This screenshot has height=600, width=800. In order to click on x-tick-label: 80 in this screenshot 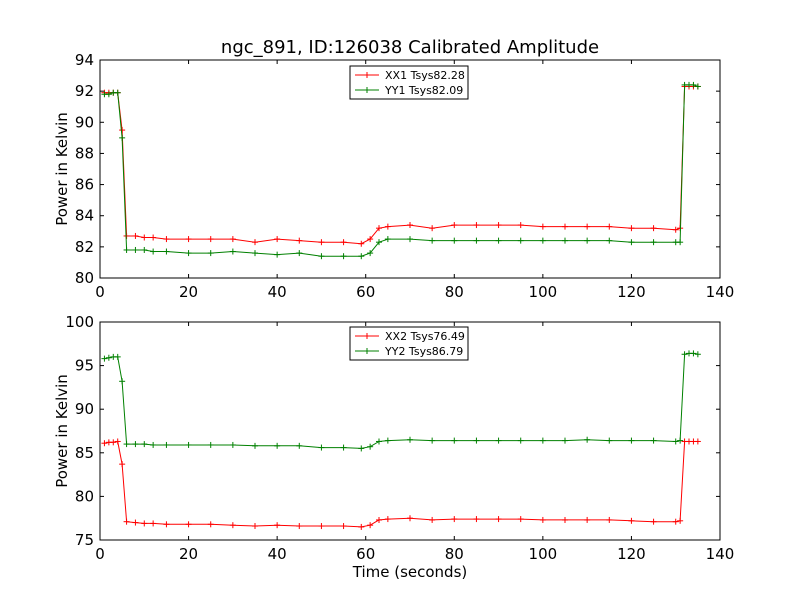, I will do `click(454, 292)`.